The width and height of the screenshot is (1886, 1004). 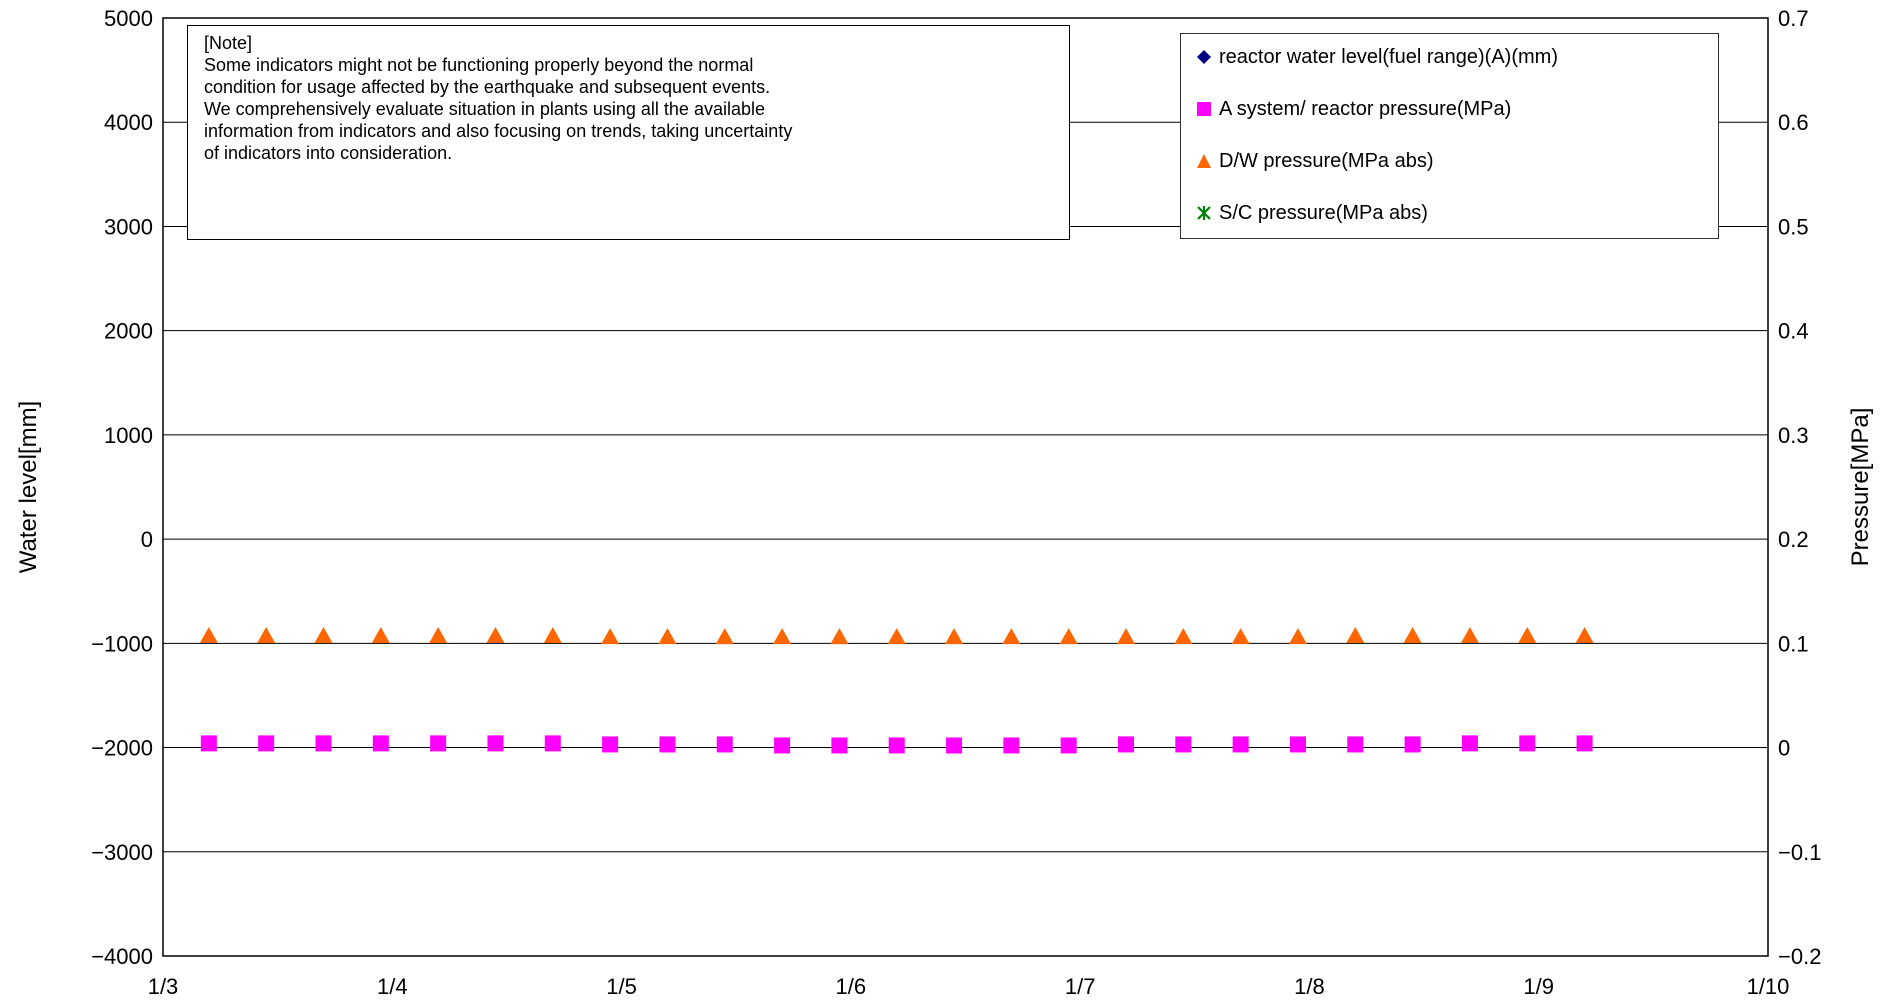 I want to click on y-right-tick-label: −0.1, so click(x=1799, y=852).